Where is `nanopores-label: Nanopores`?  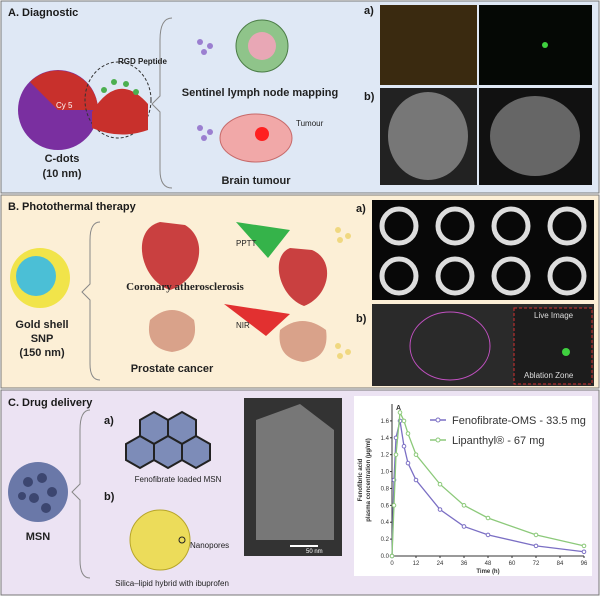
nanopores-label: Nanopores is located at coordinates (209, 545).